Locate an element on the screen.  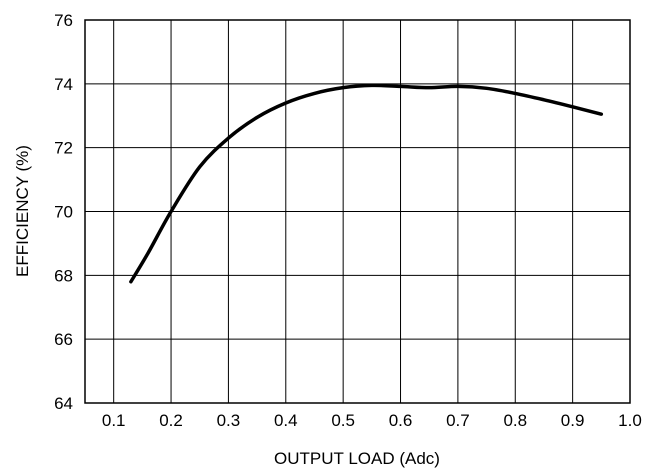
x-tick-label: 0.8 is located at coordinates (515, 420).